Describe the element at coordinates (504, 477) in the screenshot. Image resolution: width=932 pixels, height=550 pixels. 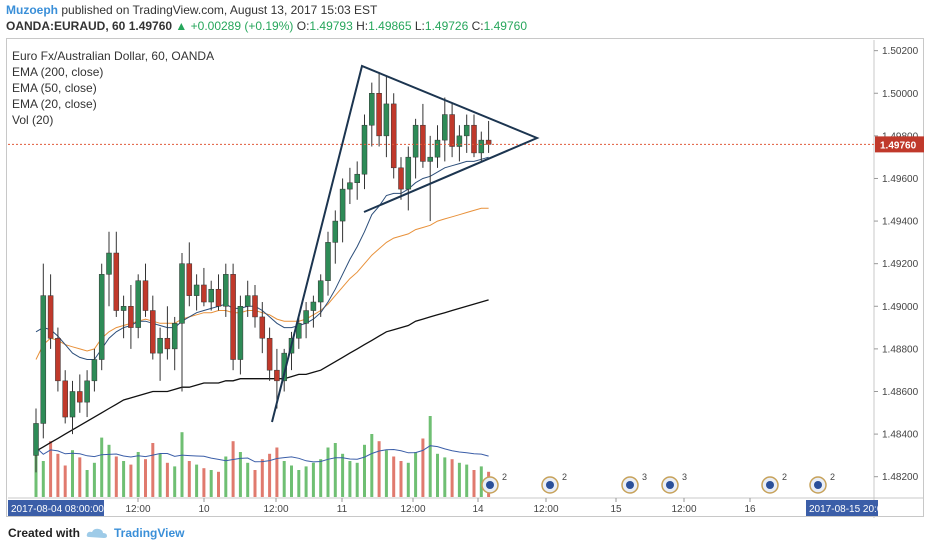
I see `economic-event-count: 2` at that location.